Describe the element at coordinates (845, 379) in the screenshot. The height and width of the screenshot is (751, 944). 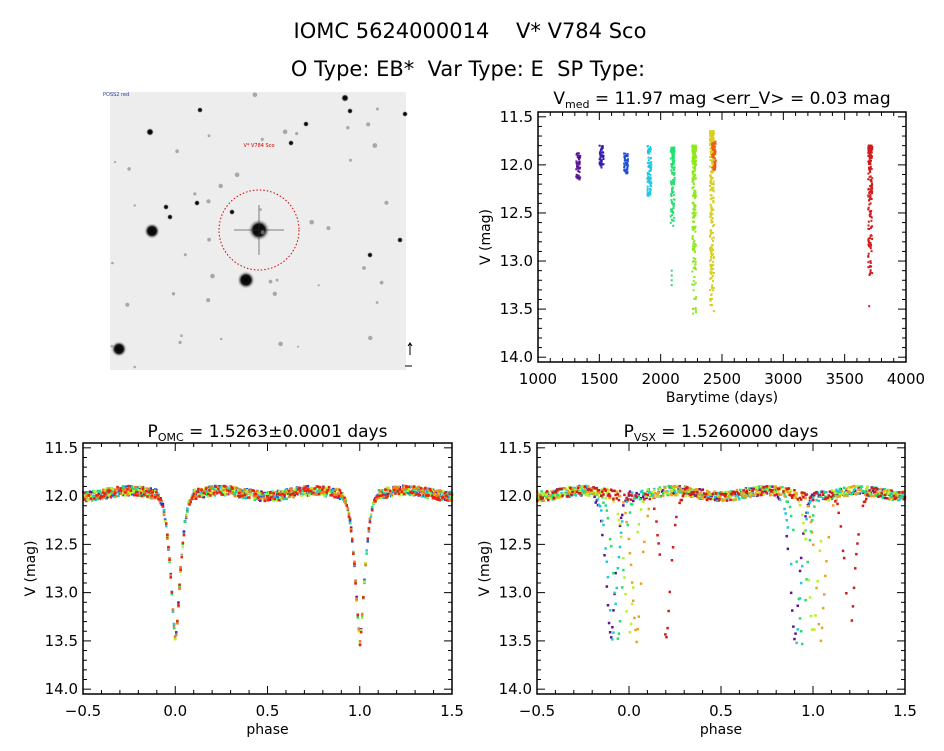
I see `x-tick-label: 3500` at that location.